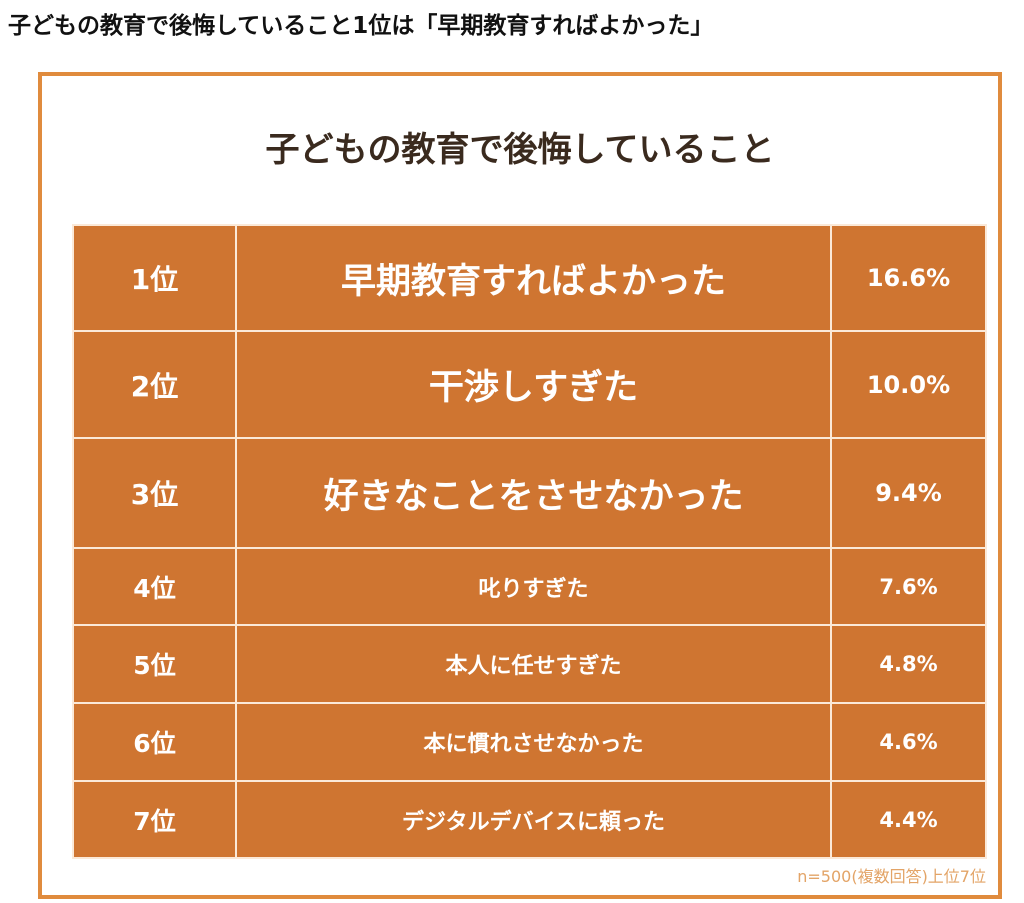 The image size is (1024, 903). I want to click on rank-cell: 1位, so click(154, 278).